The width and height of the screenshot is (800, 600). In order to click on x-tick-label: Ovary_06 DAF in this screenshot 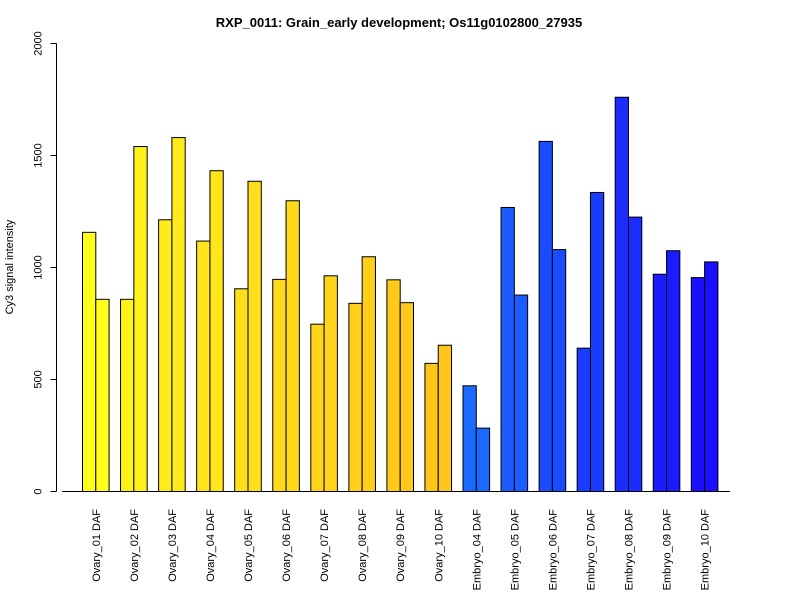, I will do `click(287, 545)`.